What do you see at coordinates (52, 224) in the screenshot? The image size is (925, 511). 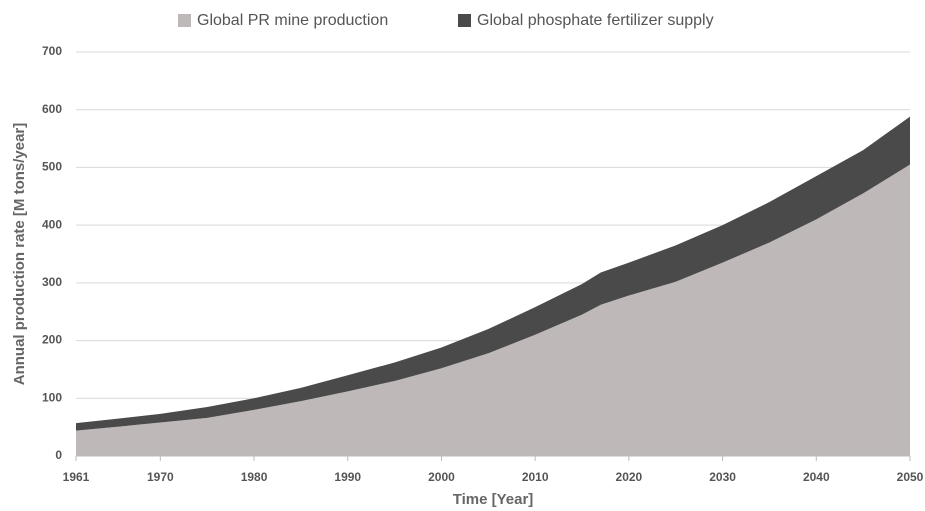 I see `y-tick-label: 400` at bounding box center [52, 224].